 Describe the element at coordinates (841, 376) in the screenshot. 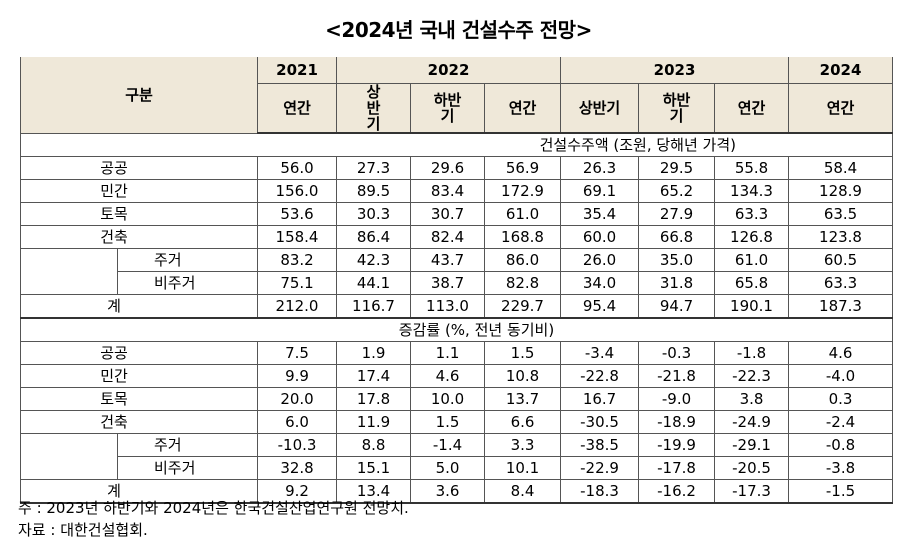

I see `value-cell: -4.0` at that location.